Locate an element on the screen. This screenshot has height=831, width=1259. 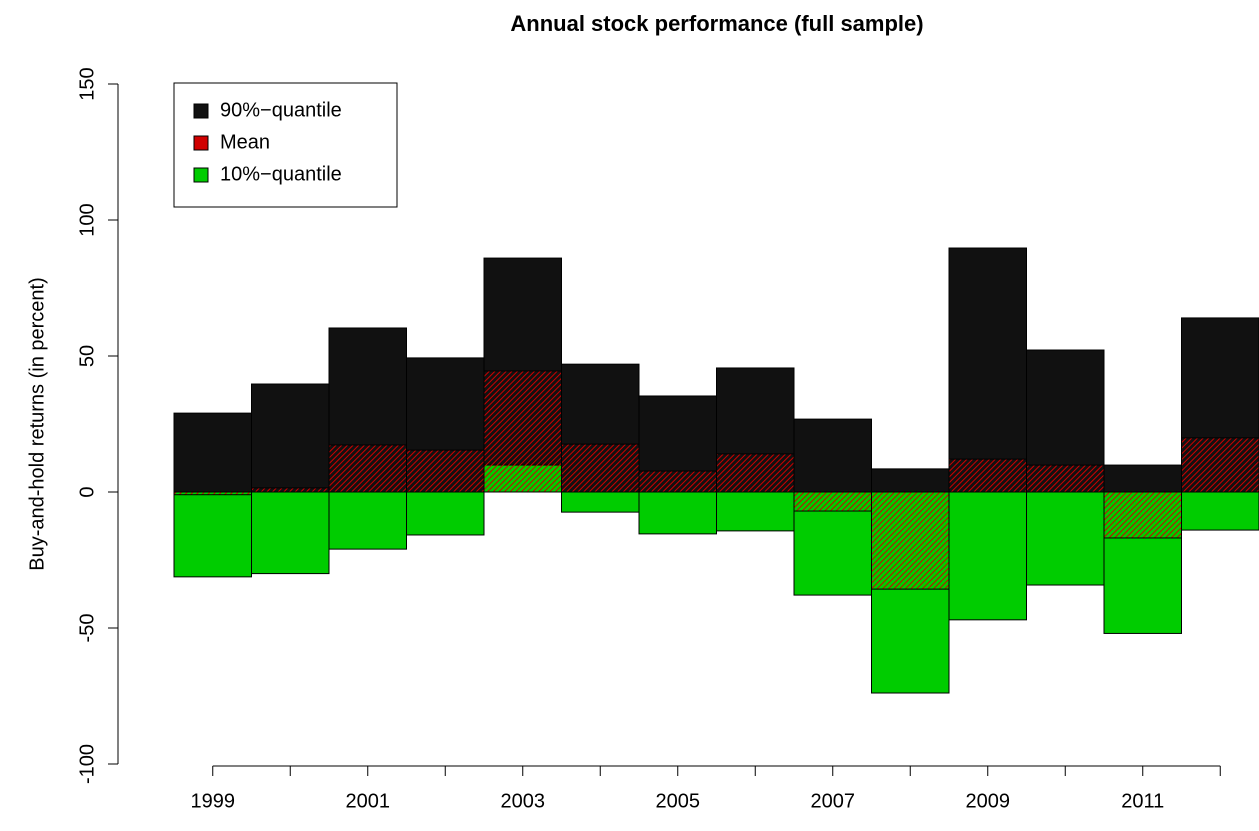
legend-label: 90%−quantile is located at coordinates (281, 110).